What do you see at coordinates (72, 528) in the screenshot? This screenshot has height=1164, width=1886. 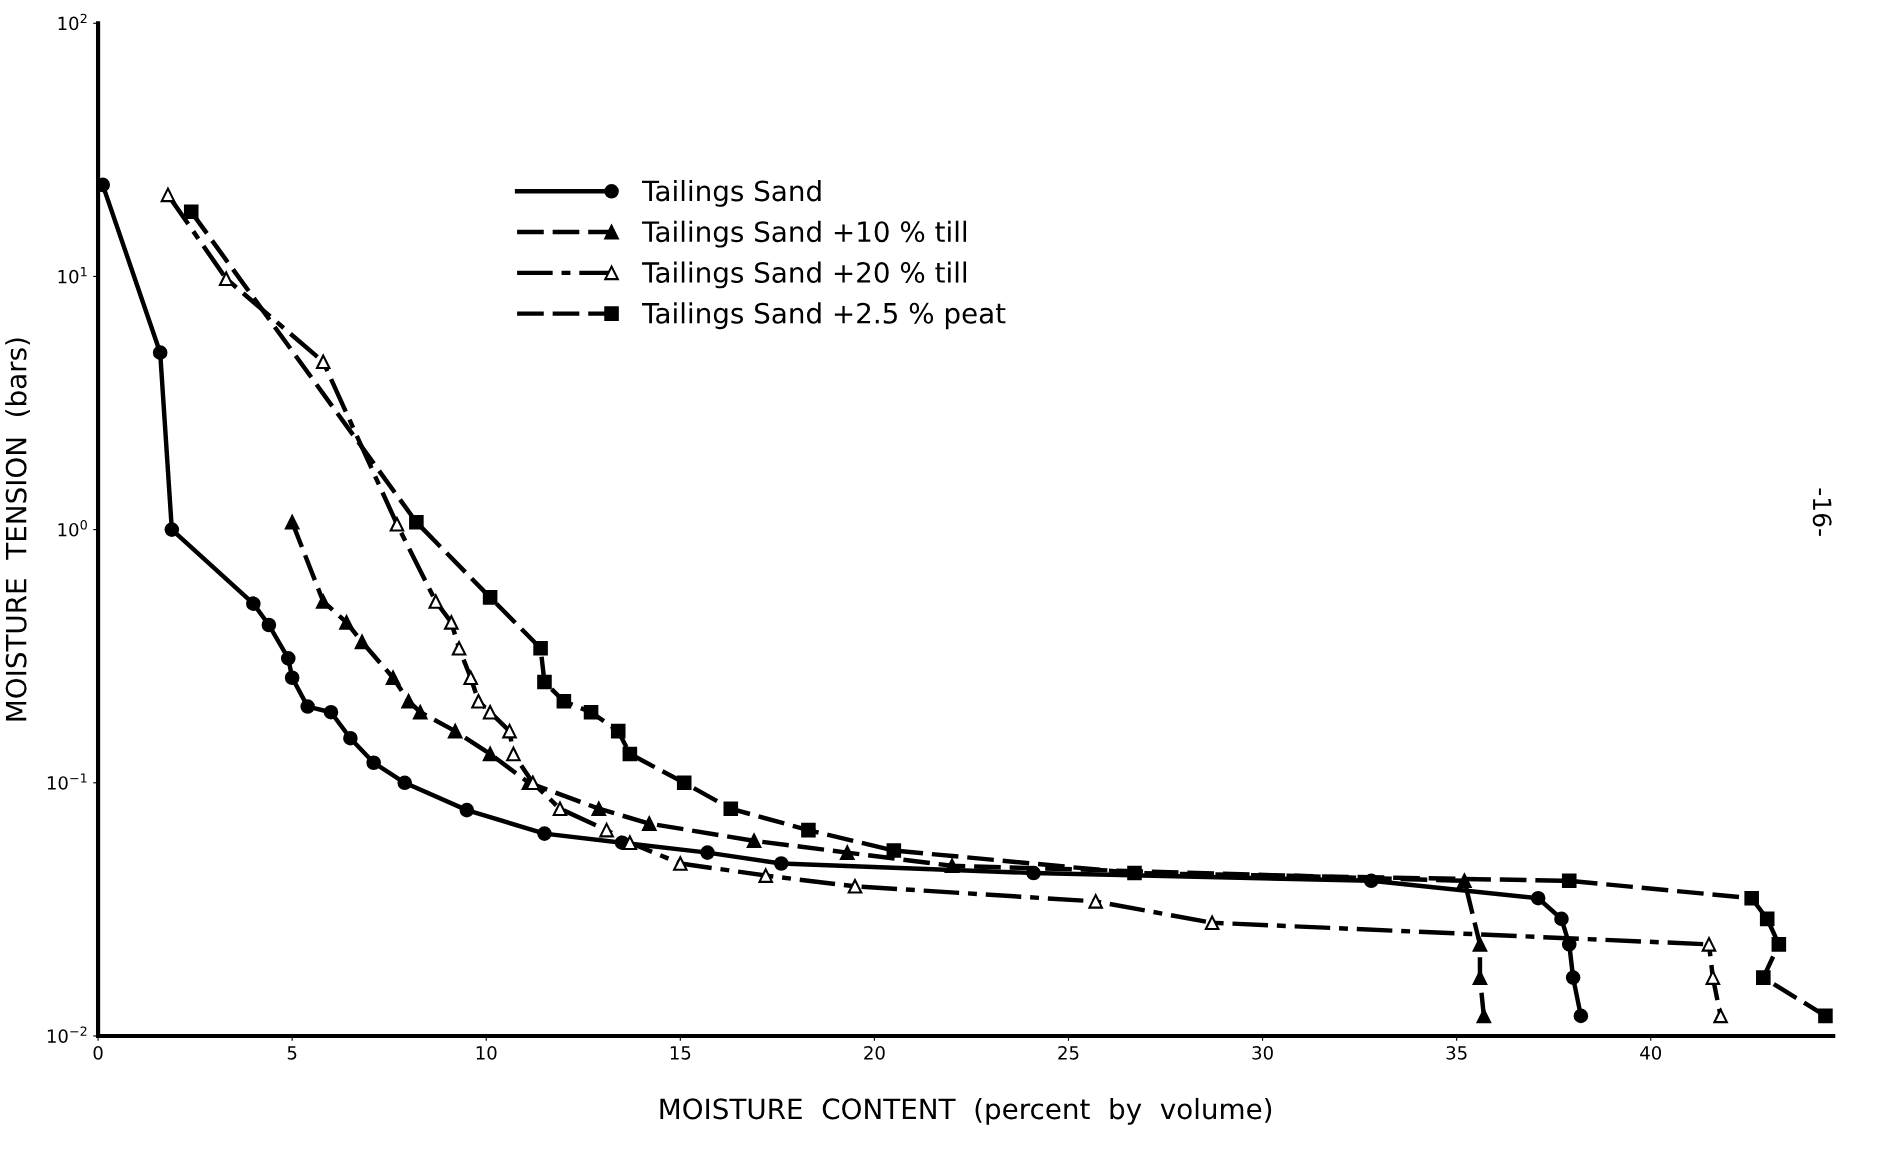 I see `y-tick-label: 10$^{0}$` at bounding box center [72, 528].